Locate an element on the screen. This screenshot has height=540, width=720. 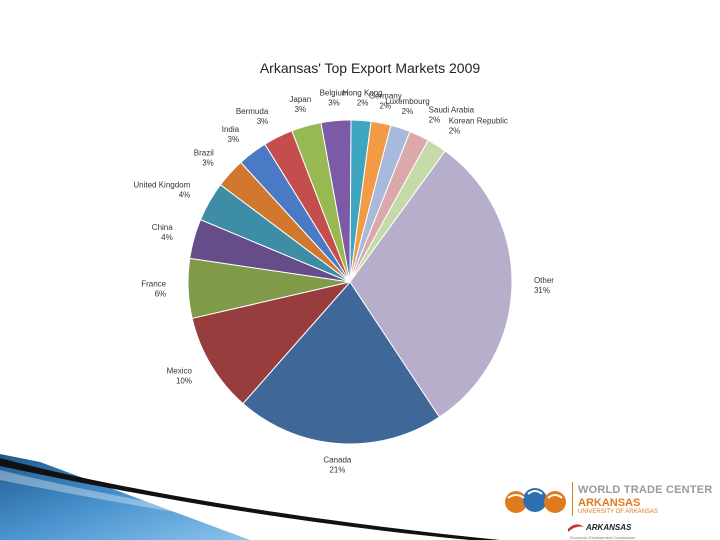
pie-slice-canada is located at coordinates (341, 363).